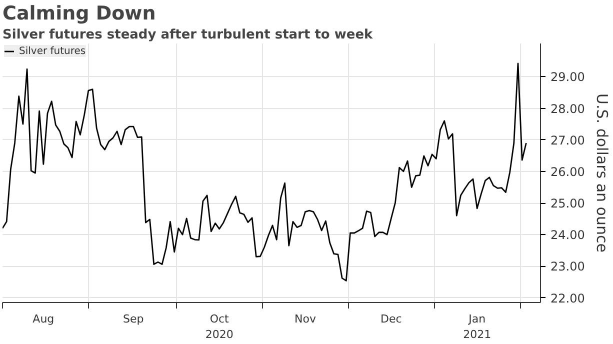  I want to click on x-tick-label: Dec, so click(391, 319).